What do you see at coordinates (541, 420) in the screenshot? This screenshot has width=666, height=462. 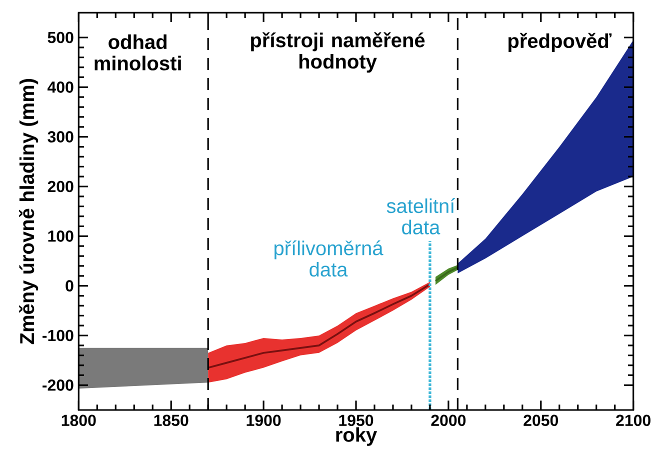 I see `x-tick-label: 2050` at bounding box center [541, 420].